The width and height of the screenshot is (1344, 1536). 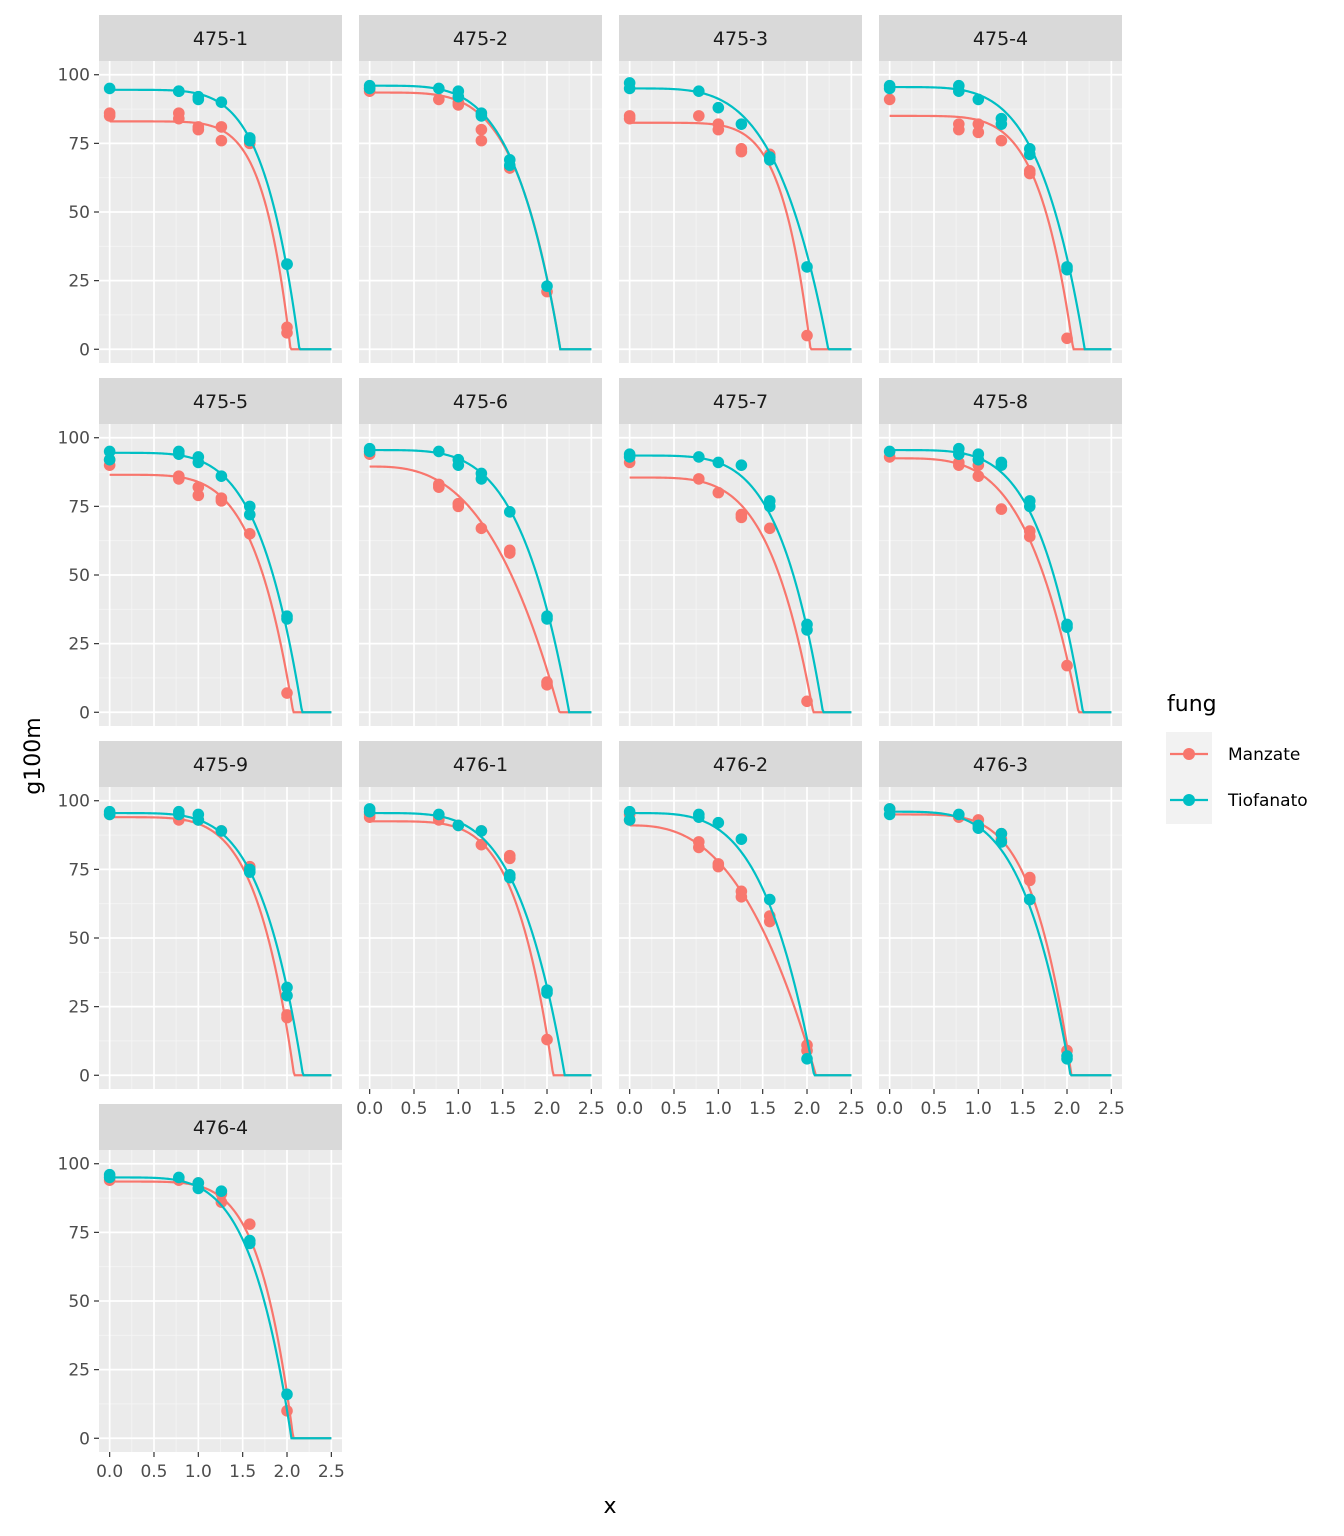 What do you see at coordinates (331, 1472) in the screenshot?
I see `x-tick-label: 2.5` at bounding box center [331, 1472].